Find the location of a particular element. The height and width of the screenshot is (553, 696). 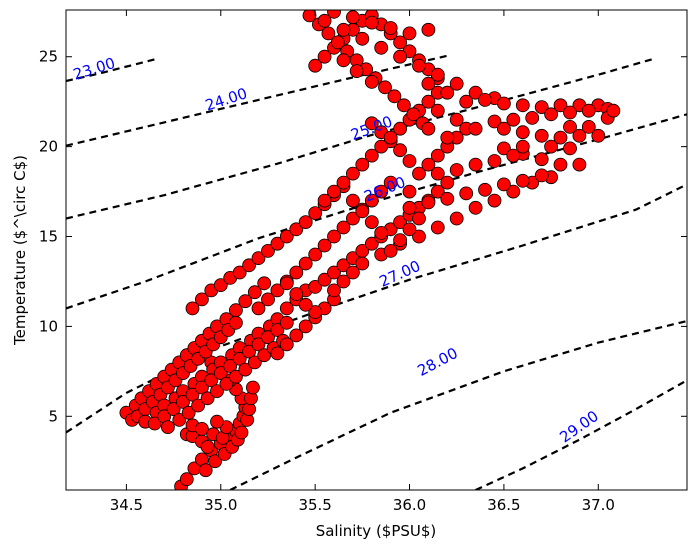

x-axis-label: Salinity ($PSU$) is located at coordinates (376, 531).